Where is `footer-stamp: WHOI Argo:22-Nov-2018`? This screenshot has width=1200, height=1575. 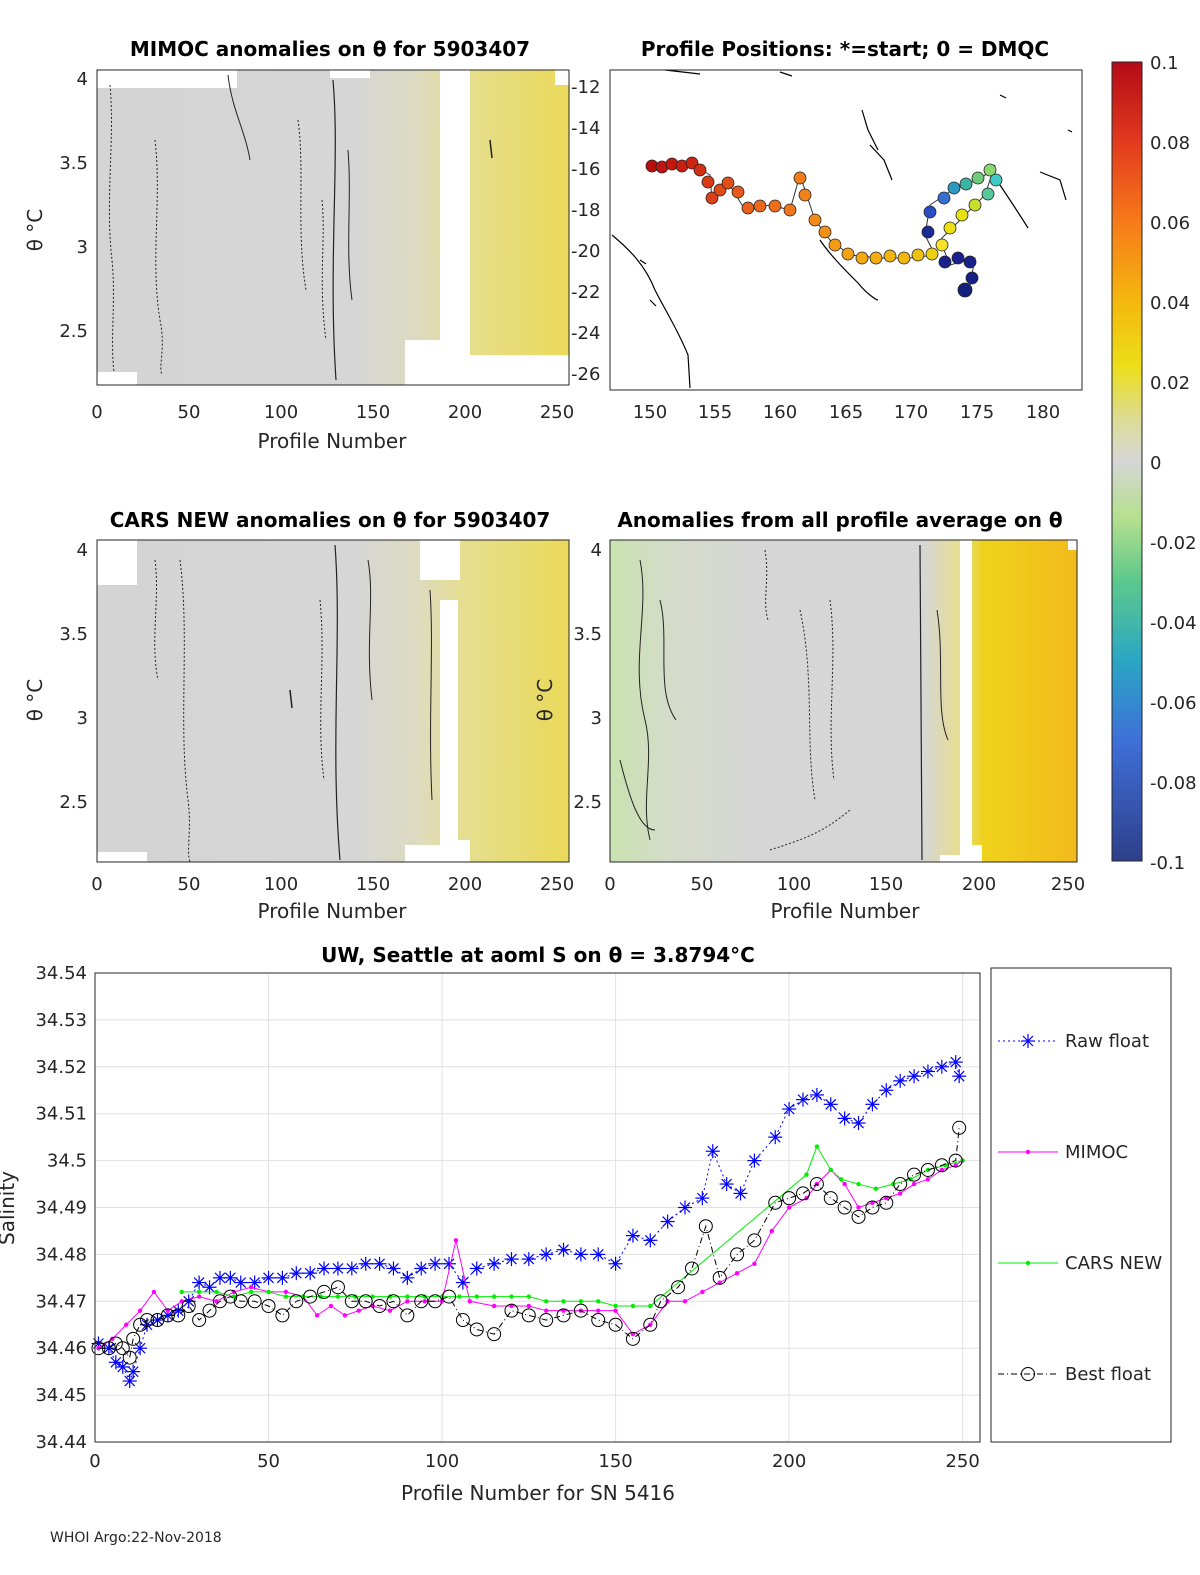 footer-stamp: WHOI Argo:22-Nov-2018 is located at coordinates (136, 1538).